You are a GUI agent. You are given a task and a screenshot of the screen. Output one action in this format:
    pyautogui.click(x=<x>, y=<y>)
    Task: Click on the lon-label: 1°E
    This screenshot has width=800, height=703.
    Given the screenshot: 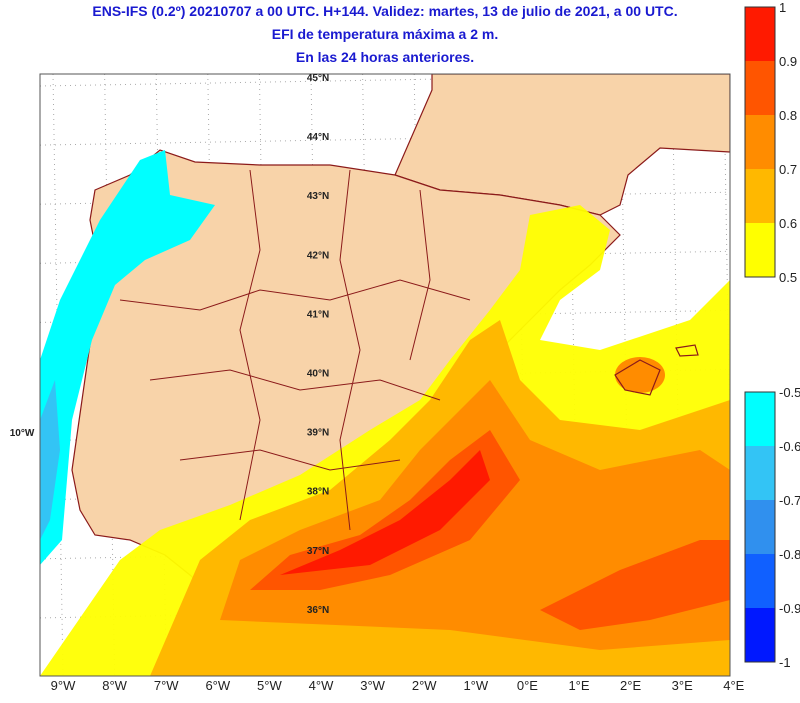 What is the action you would take?
    pyautogui.click(x=578, y=685)
    